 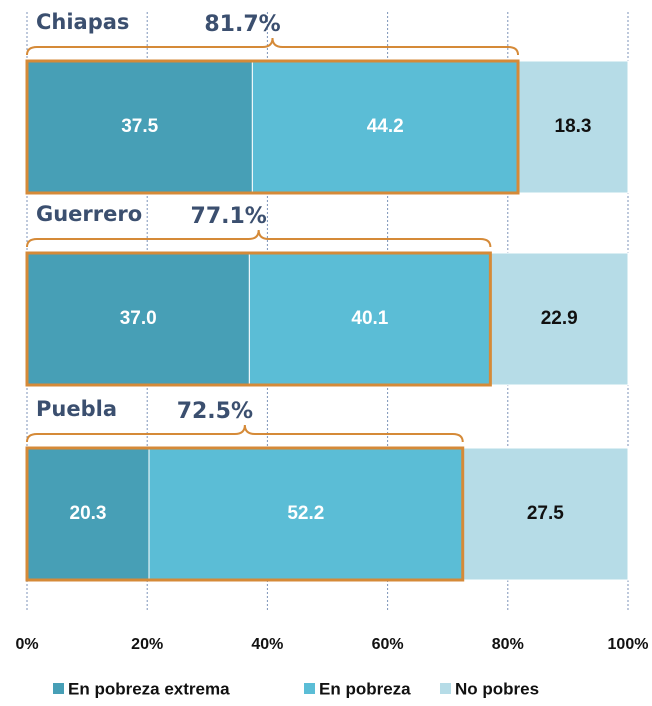 What do you see at coordinates (385, 126) in the screenshot?
I see `value-label: 44.2` at bounding box center [385, 126].